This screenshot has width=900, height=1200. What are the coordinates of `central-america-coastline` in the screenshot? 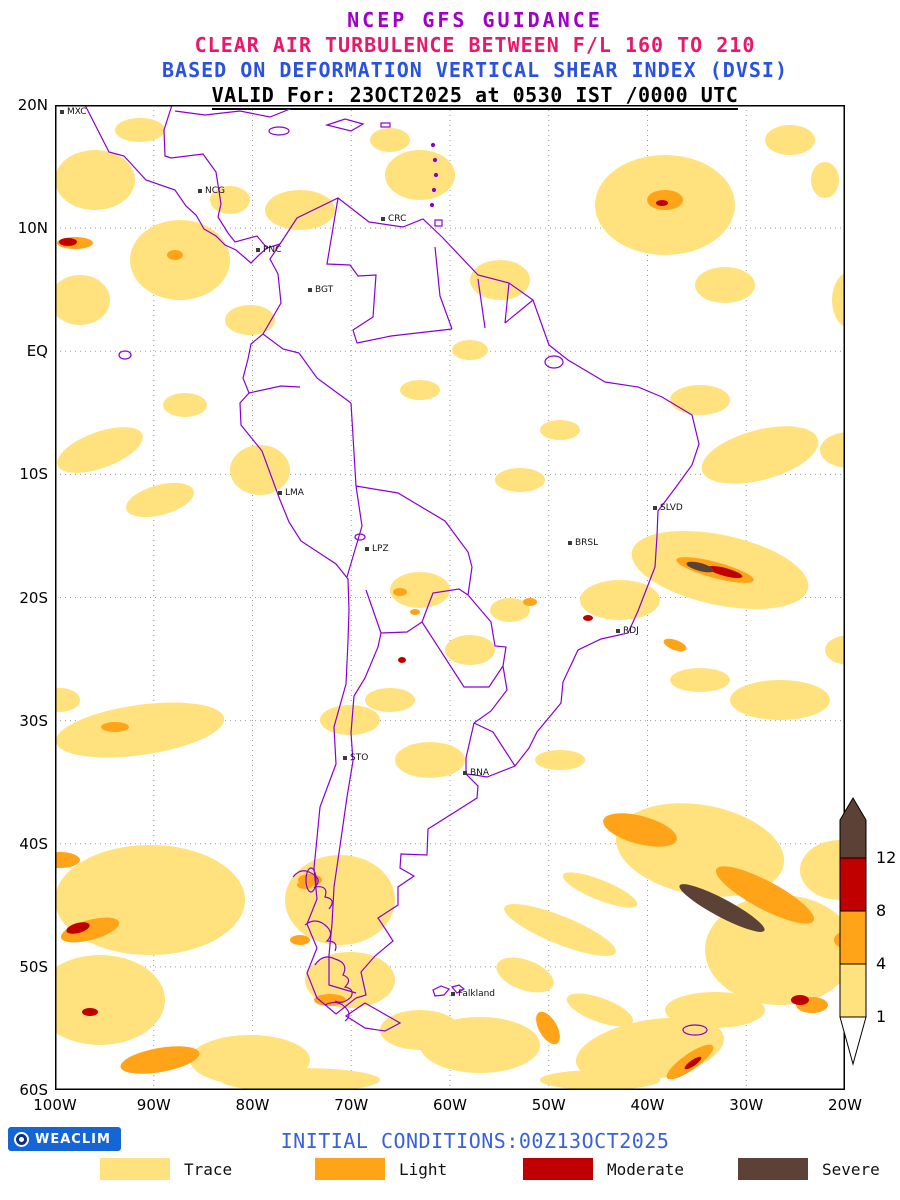 It's located at (182, 184).